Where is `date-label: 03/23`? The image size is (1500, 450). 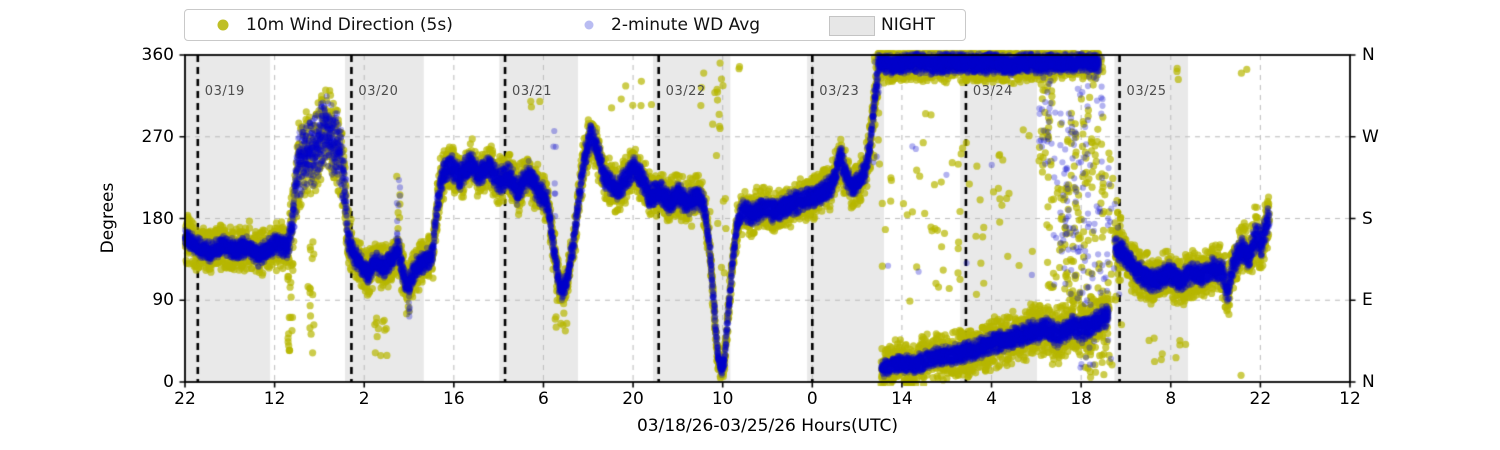 date-label: 03/23 is located at coordinates (839, 91).